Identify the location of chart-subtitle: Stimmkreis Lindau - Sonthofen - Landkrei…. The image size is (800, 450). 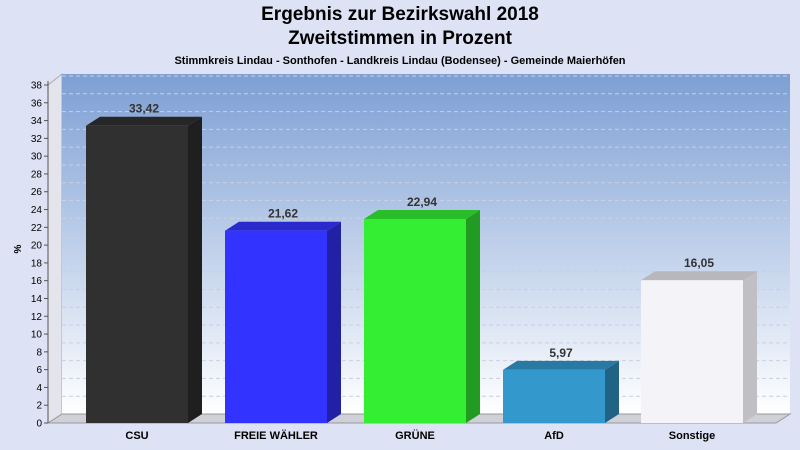
(400, 61).